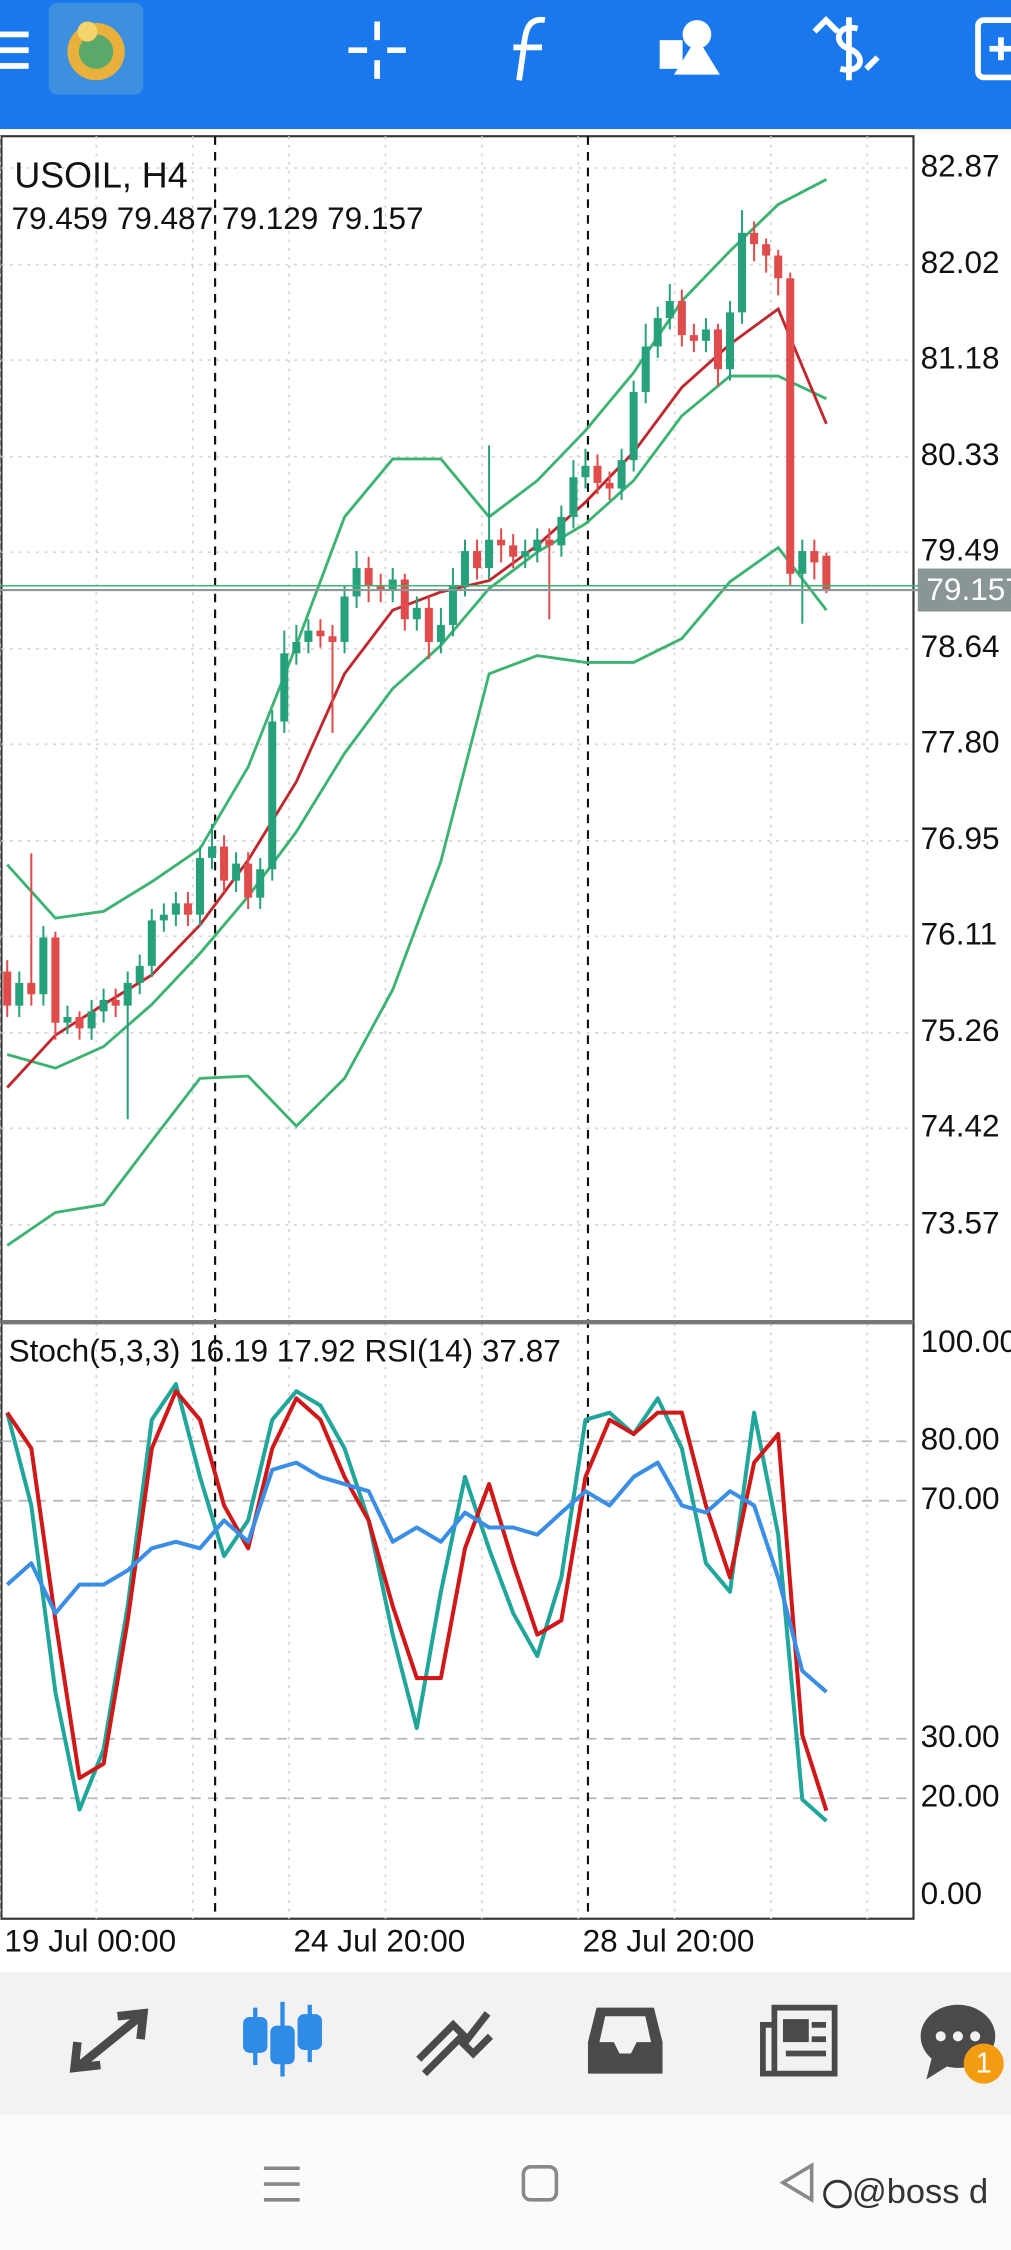 The width and height of the screenshot is (1011, 2250). I want to click on y-tick-label: 79.49, so click(960, 550).